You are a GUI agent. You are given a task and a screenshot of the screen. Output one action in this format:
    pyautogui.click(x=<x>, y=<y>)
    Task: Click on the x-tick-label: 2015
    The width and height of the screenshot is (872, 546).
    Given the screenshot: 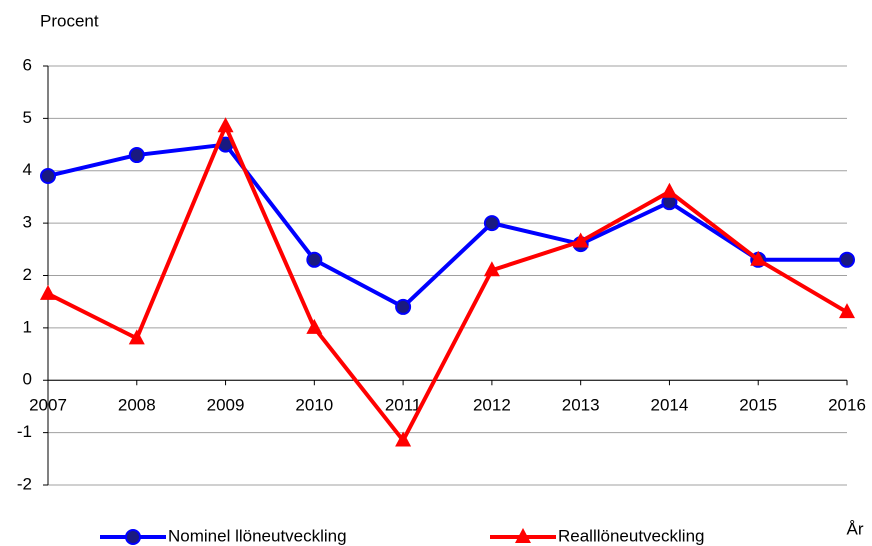 What is the action you would take?
    pyautogui.click(x=758, y=405)
    